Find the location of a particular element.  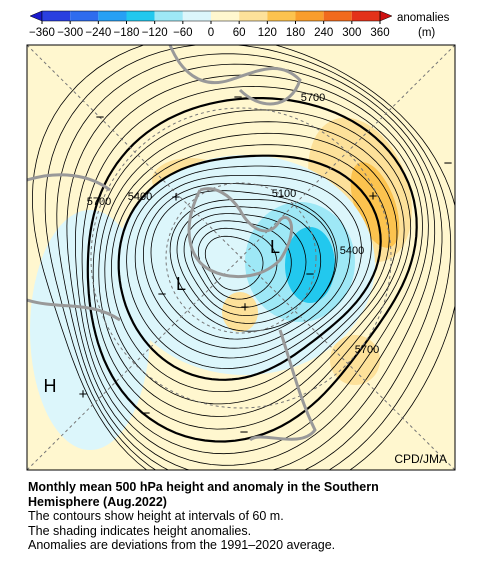

colorbar-tick-label: −120 is located at coordinates (155, 33).